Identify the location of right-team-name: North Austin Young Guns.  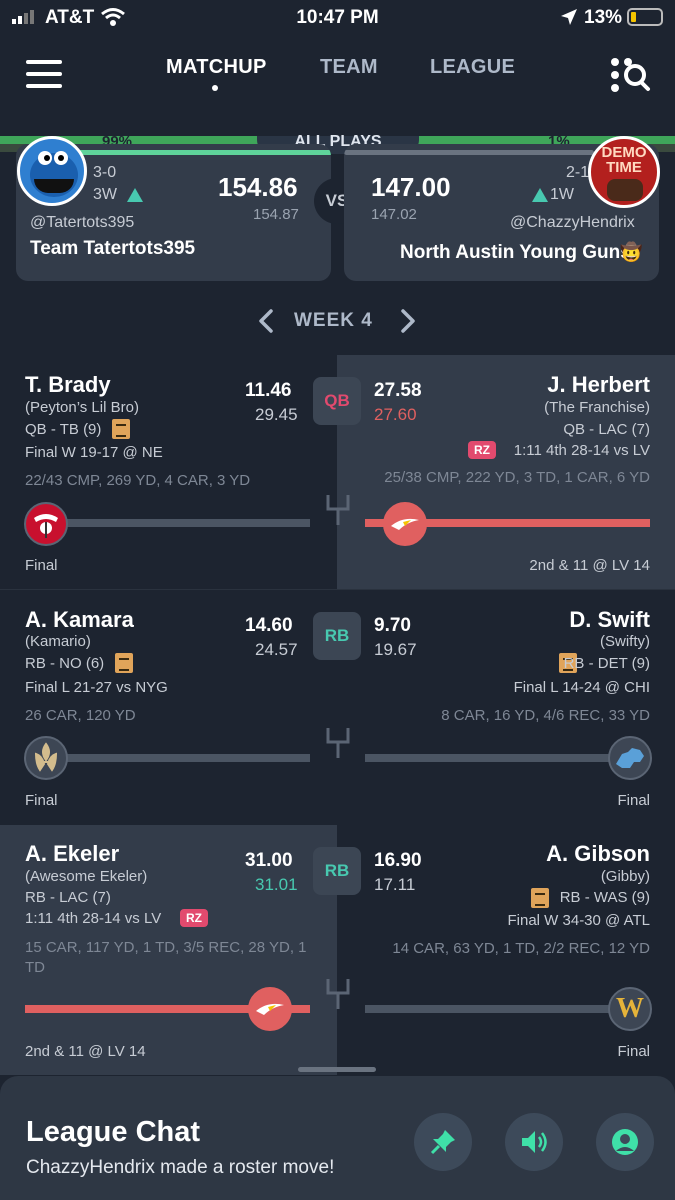
(515, 252).